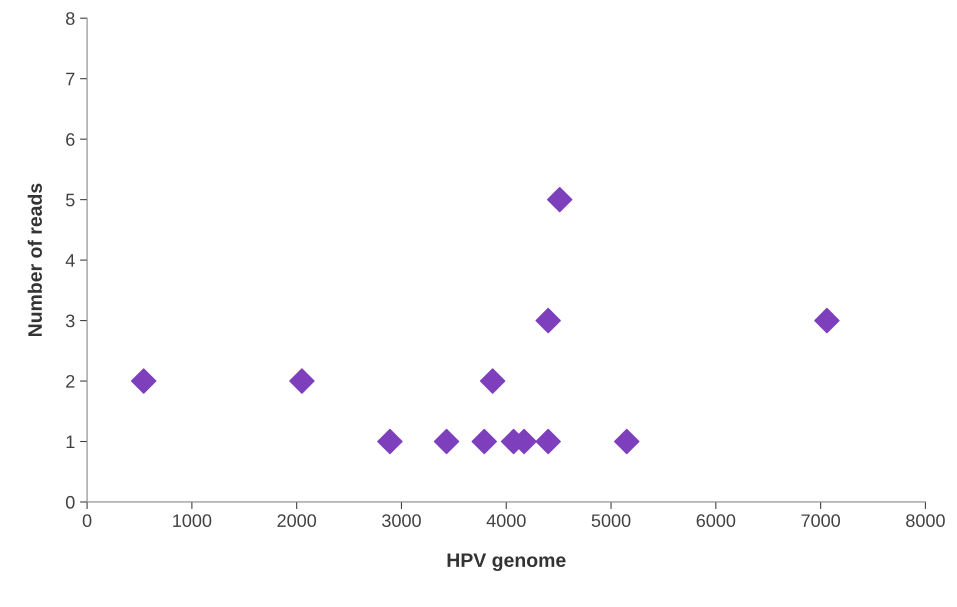  Describe the element at coordinates (70, 79) in the screenshot. I see `y-tick-label: 7` at that location.